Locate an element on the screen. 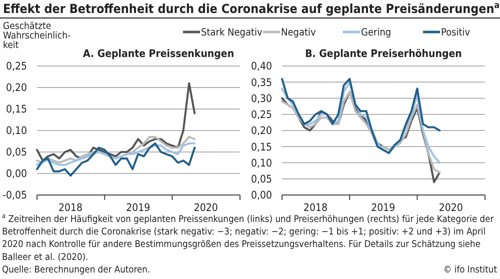  chart-subtitle: A. Geplante Preissenkungen is located at coordinates (158, 54).